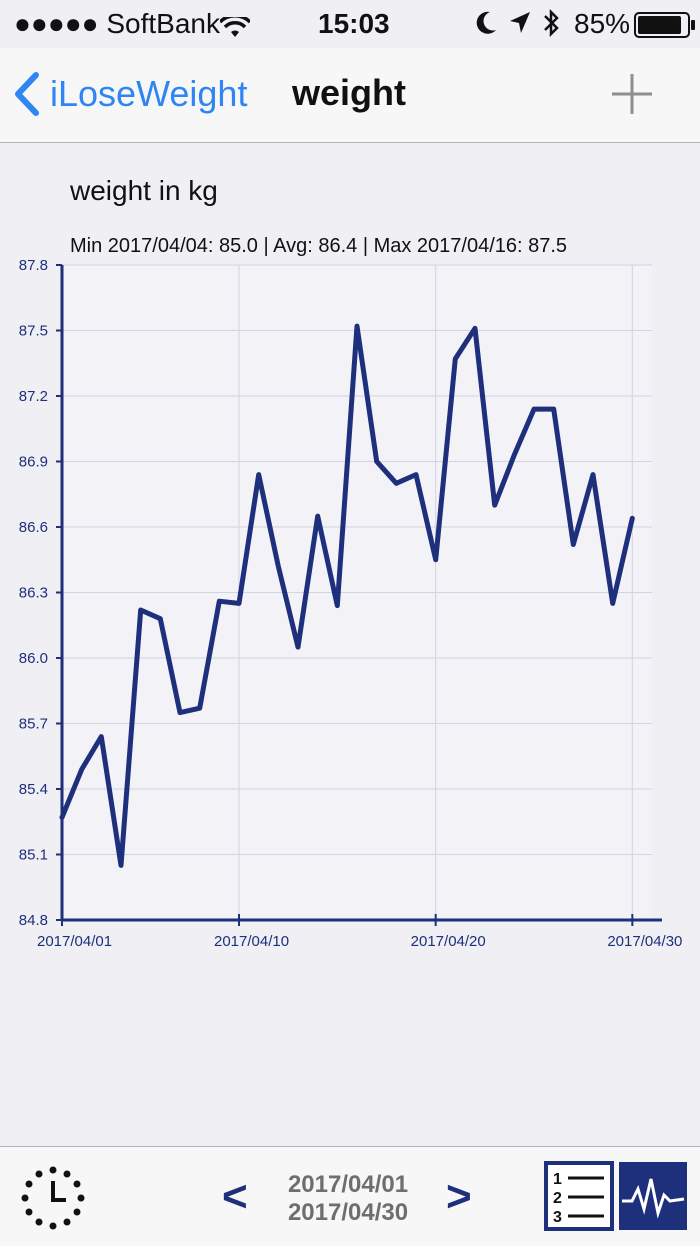 This screenshot has width=700, height=1246. I want to click on svg-text: 1, so click(557, 1179).